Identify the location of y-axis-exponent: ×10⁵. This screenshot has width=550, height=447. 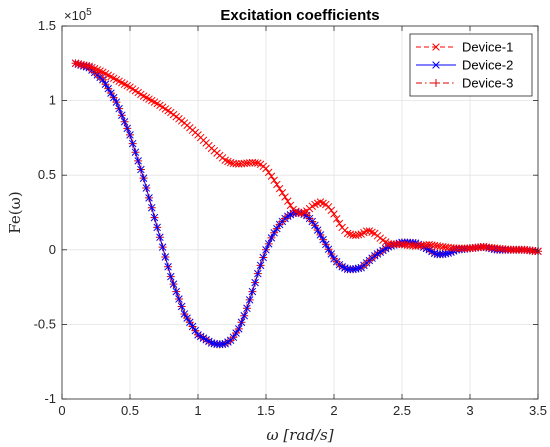
(78, 15).